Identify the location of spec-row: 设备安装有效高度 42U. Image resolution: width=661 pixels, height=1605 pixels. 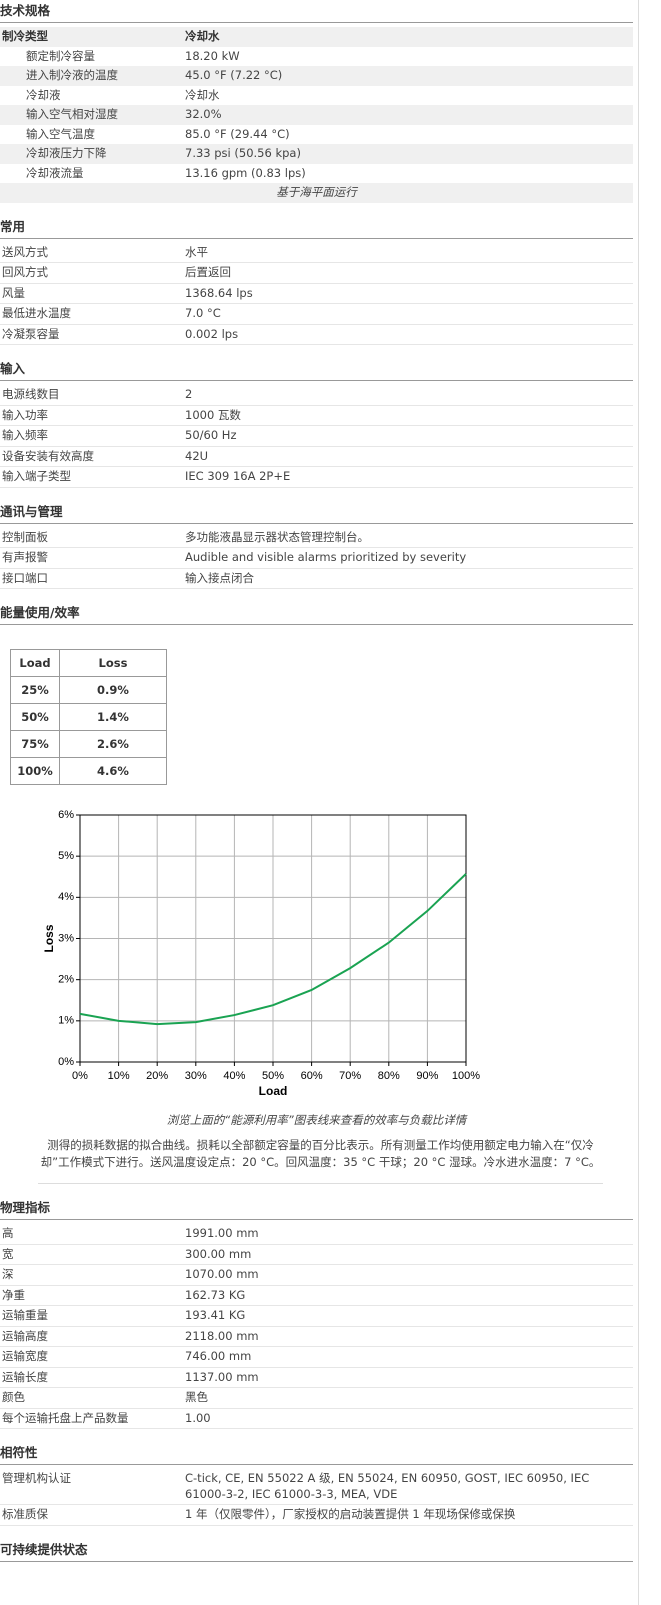
(316, 457).